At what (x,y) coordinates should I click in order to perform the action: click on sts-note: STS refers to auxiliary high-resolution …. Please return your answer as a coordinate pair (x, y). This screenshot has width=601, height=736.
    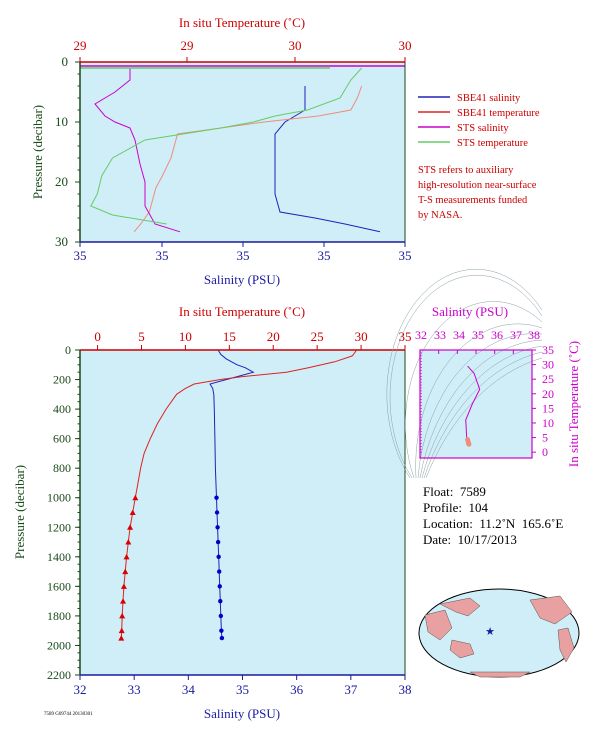
    Looking at the image, I should click on (508, 193).